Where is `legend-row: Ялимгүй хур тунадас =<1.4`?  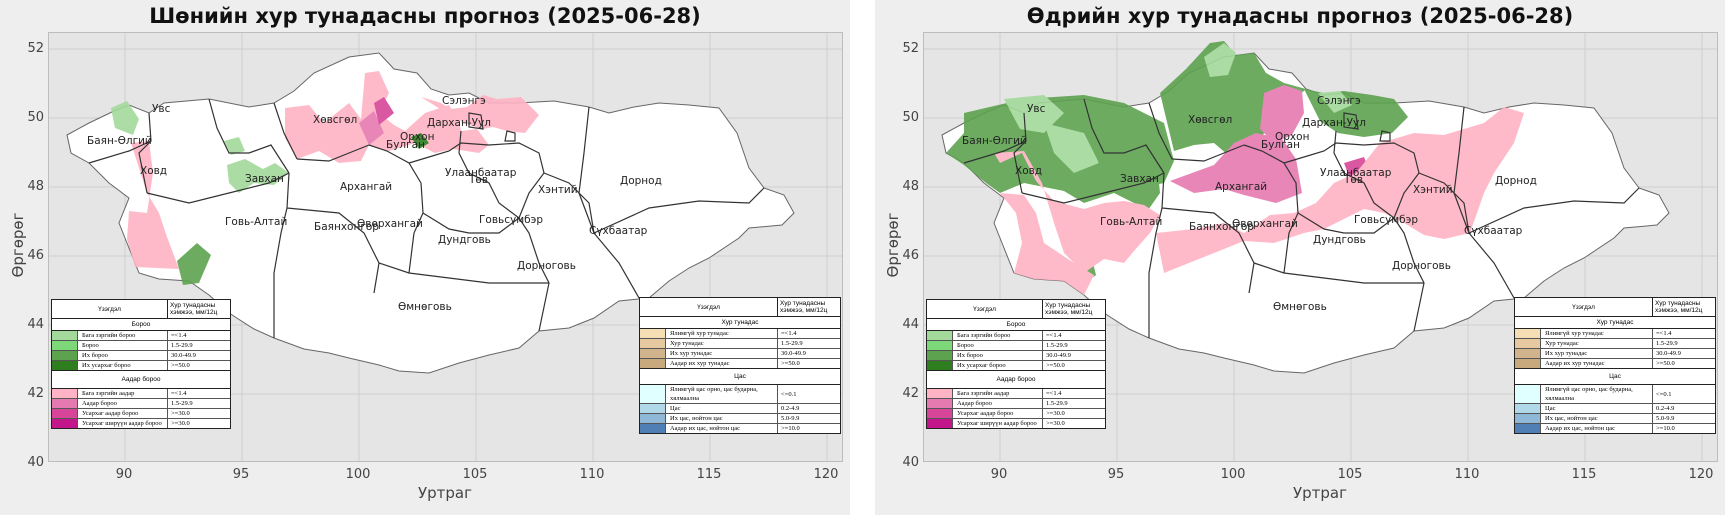
legend-row: Ялимгүй хур тунадас =<1.4 is located at coordinates (1615, 334).